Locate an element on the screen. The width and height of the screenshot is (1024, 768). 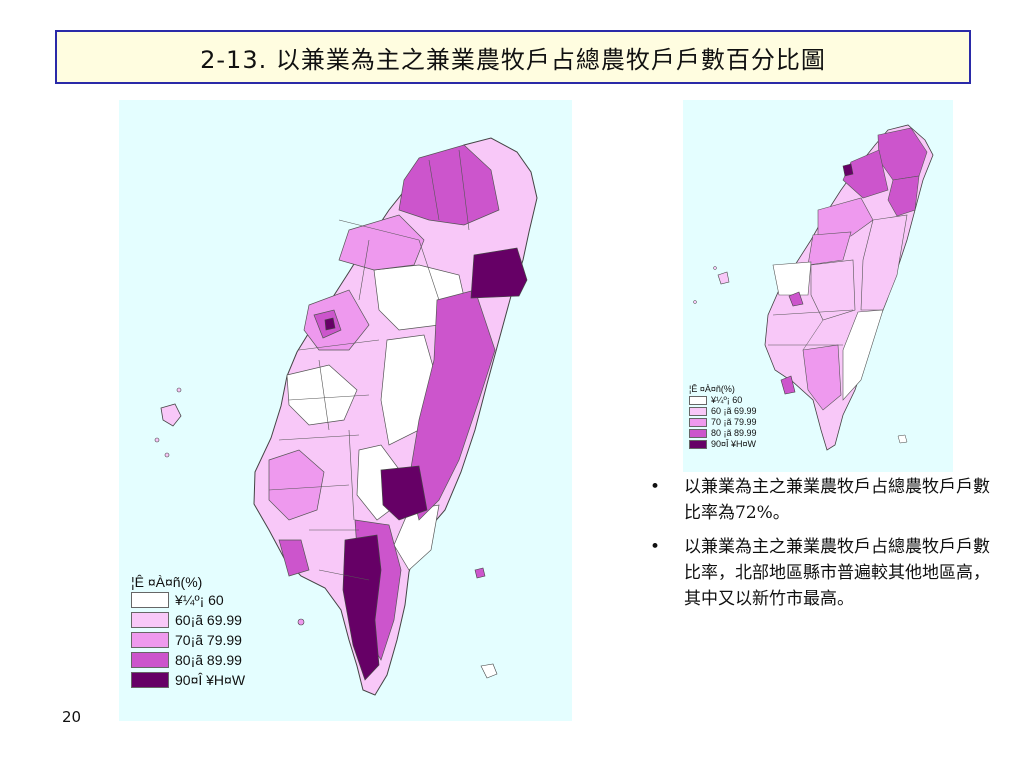
legend-item: ¥¼º¡ 60 is located at coordinates (188, 600).